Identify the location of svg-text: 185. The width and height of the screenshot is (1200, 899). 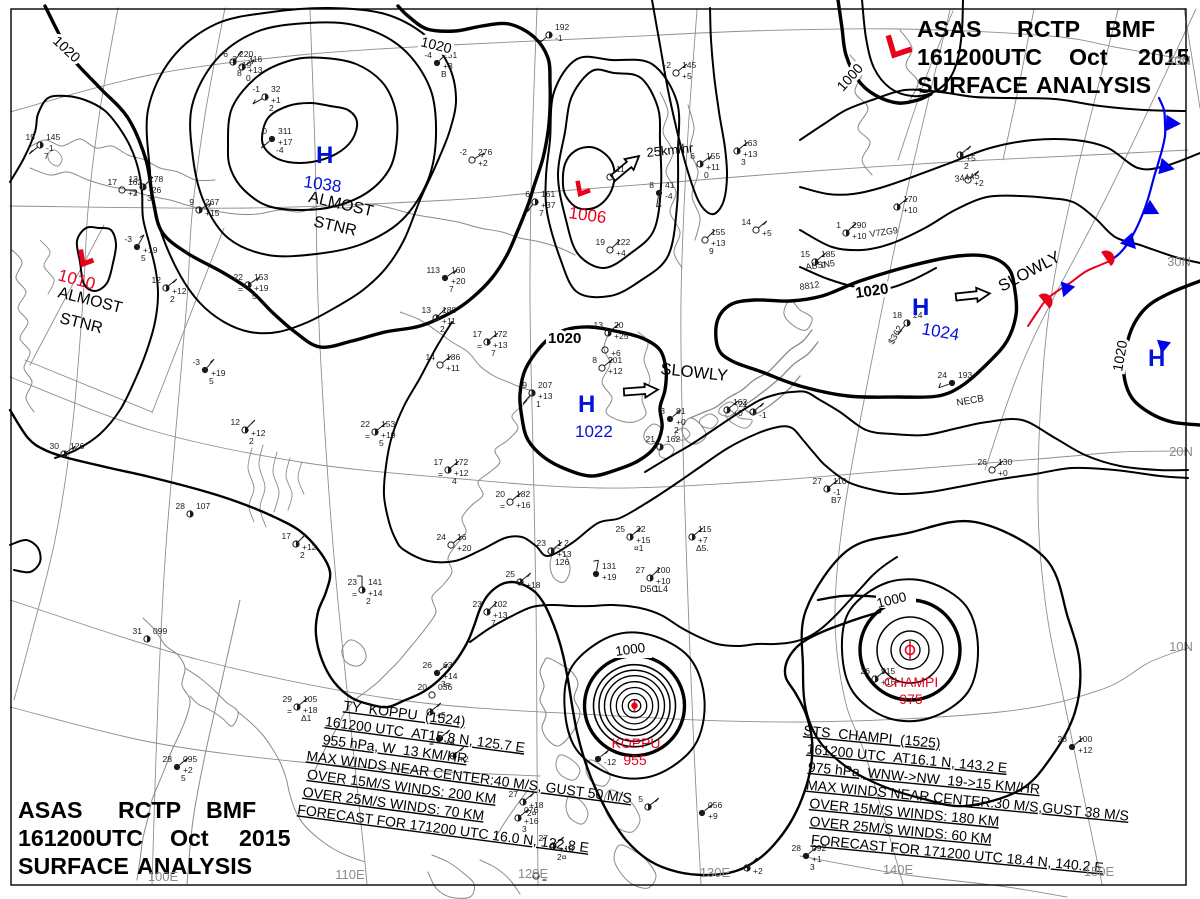
(828, 254).